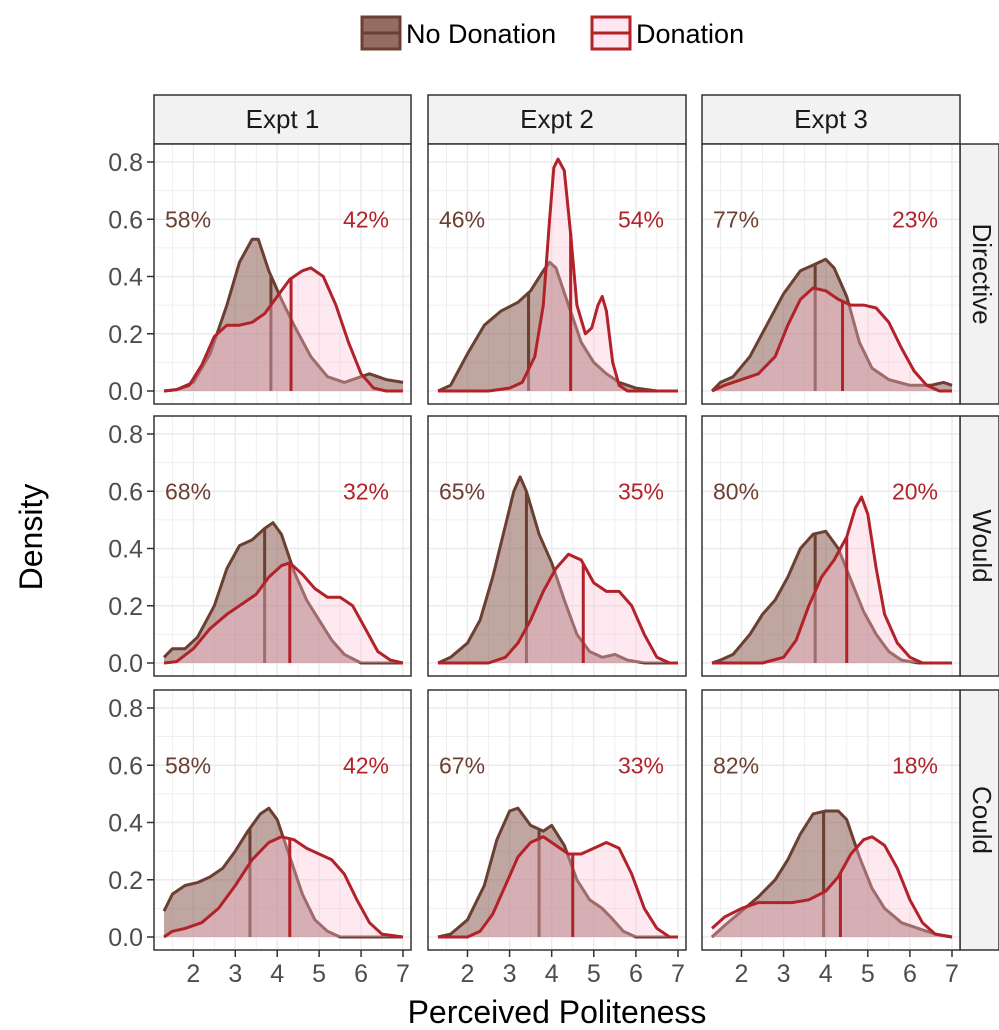 This screenshot has height=1030, width=999. I want to click on pct-no-donation-label: 68%, so click(188, 491).